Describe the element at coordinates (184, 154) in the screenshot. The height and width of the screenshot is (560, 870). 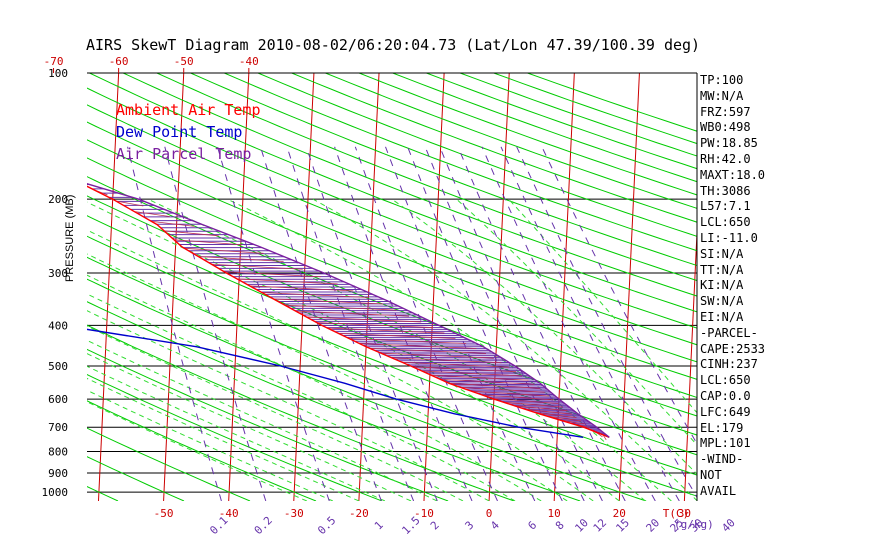
I see `legend-parcel-temp: Air Parcel Temp` at that location.